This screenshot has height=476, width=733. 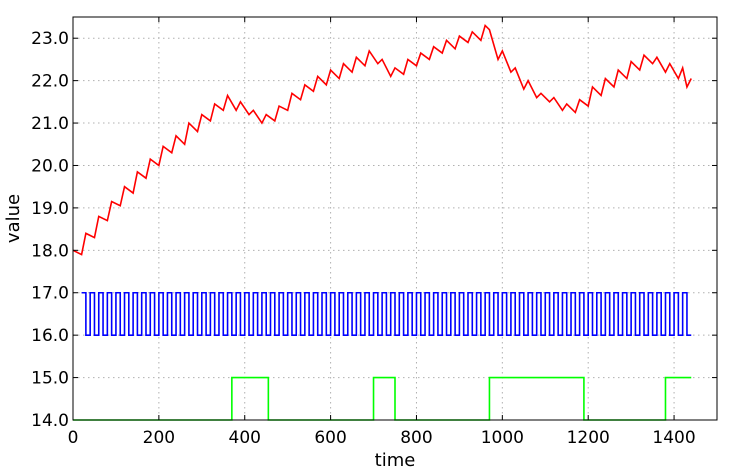 What do you see at coordinates (50, 421) in the screenshot?
I see `y-tick-label: 14.0` at bounding box center [50, 421].